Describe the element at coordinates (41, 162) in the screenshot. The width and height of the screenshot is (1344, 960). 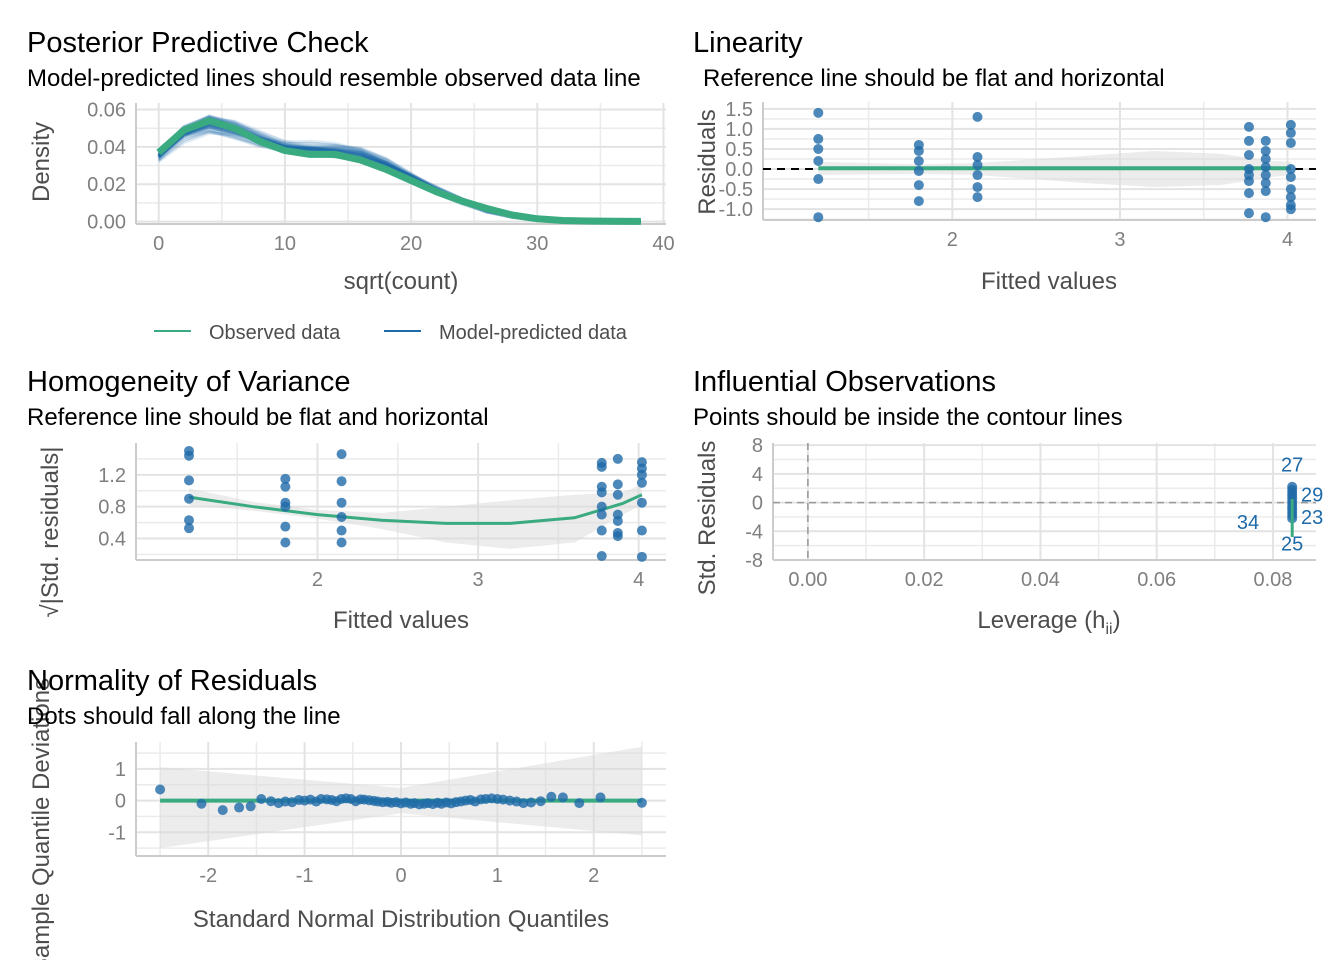
I see `y-axis-label: Density` at that location.